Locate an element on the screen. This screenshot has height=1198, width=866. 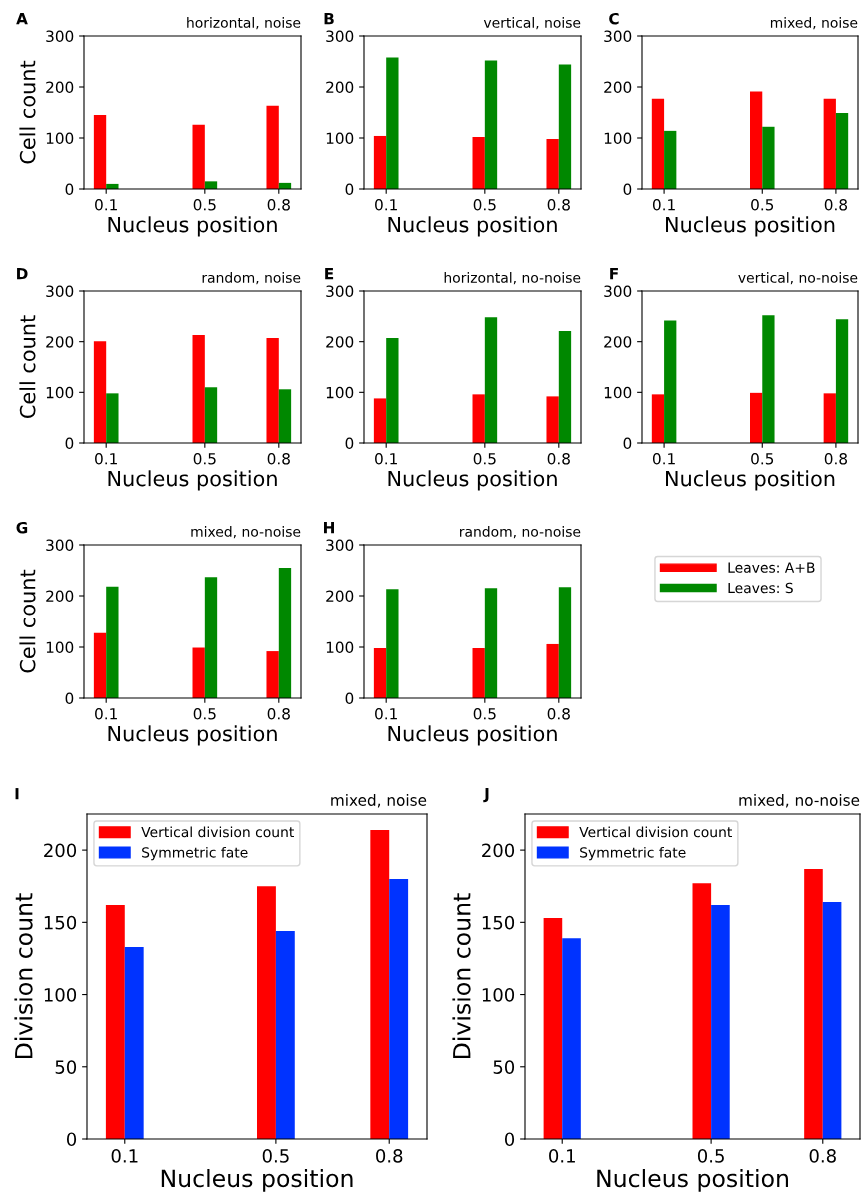
text: C is located at coordinates (614, 18).